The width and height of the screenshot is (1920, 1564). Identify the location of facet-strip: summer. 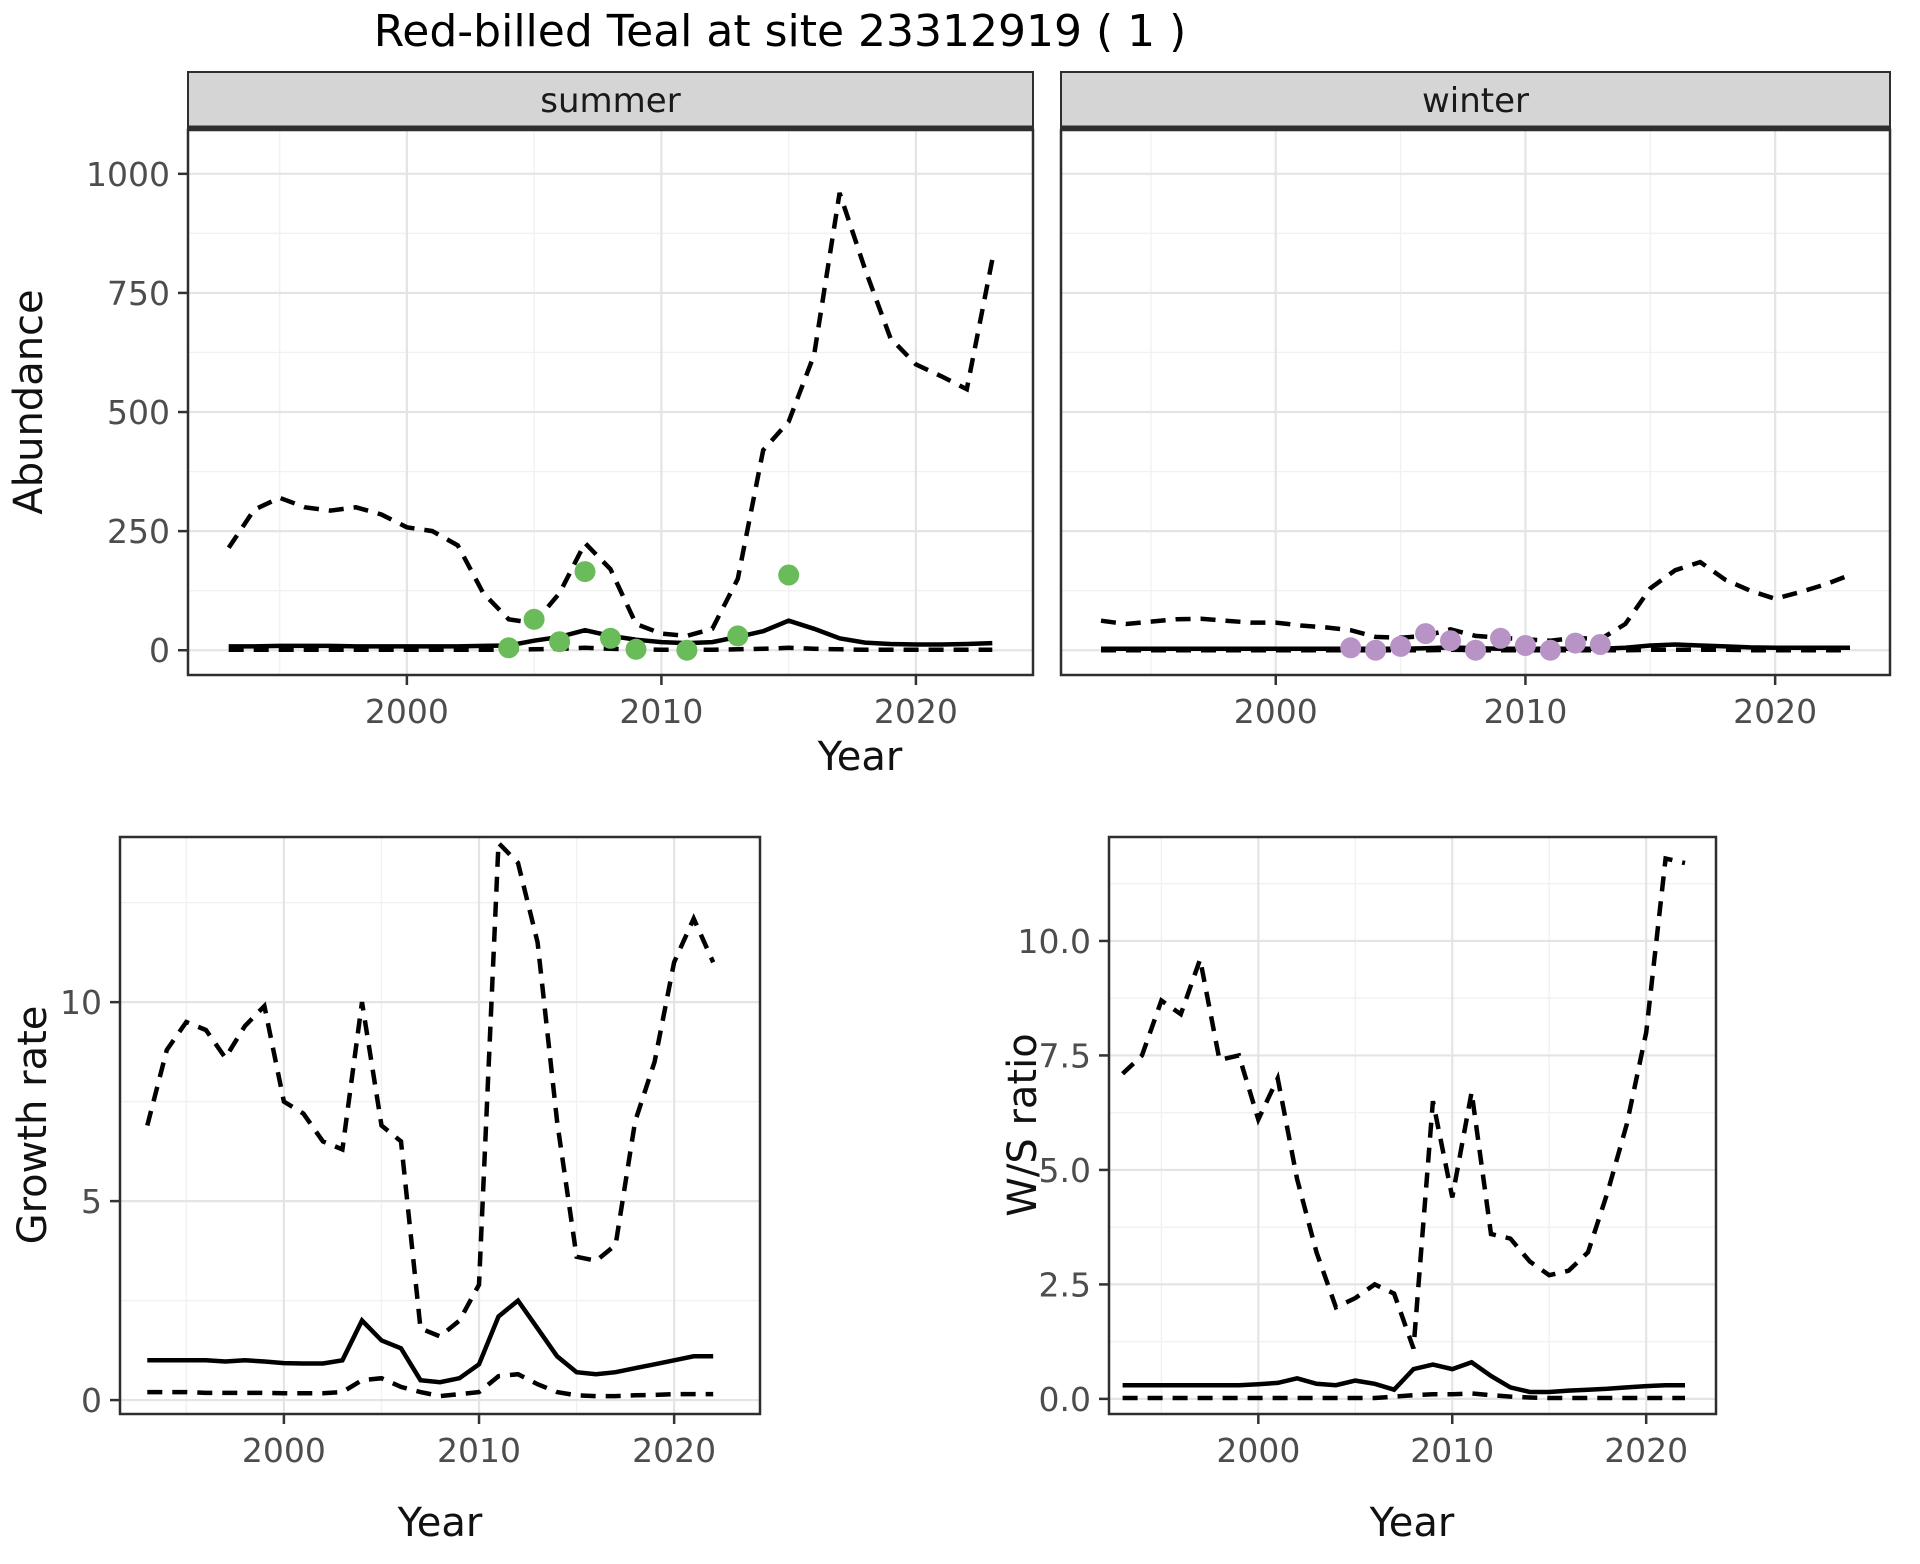
(610, 100).